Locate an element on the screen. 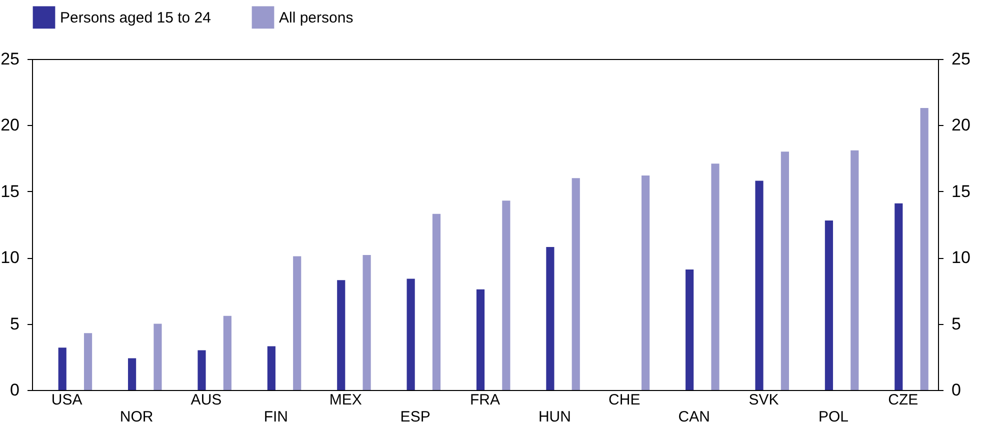 This screenshot has width=991, height=431. y-tick-label: 15 is located at coordinates (10, 191).